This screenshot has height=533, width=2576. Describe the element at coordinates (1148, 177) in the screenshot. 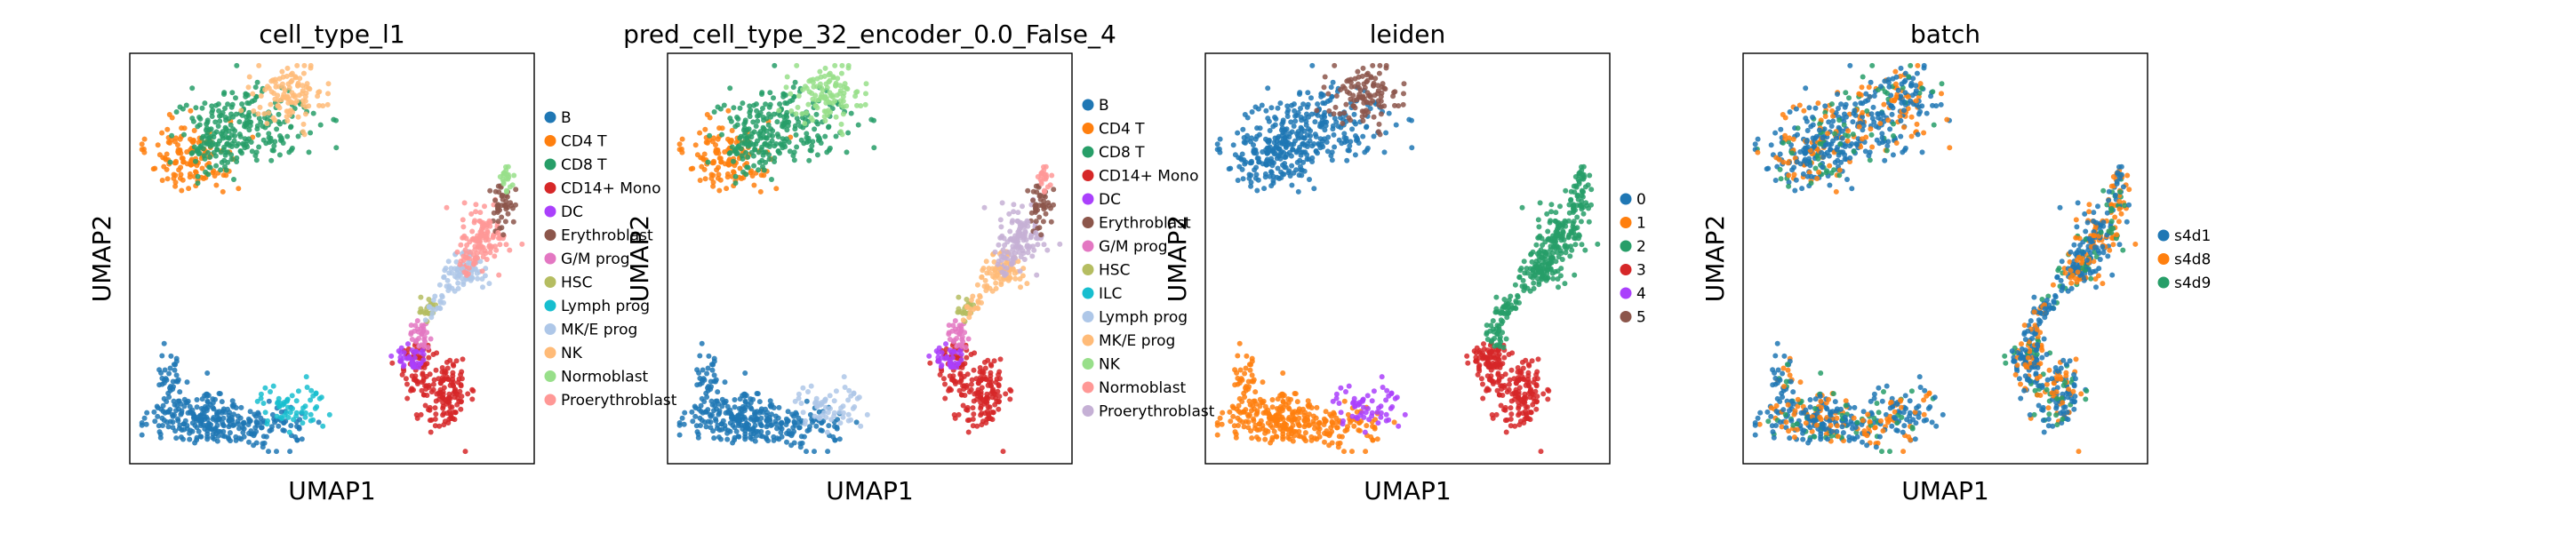

I see `legend-label: CD14+ Mono` at that location.